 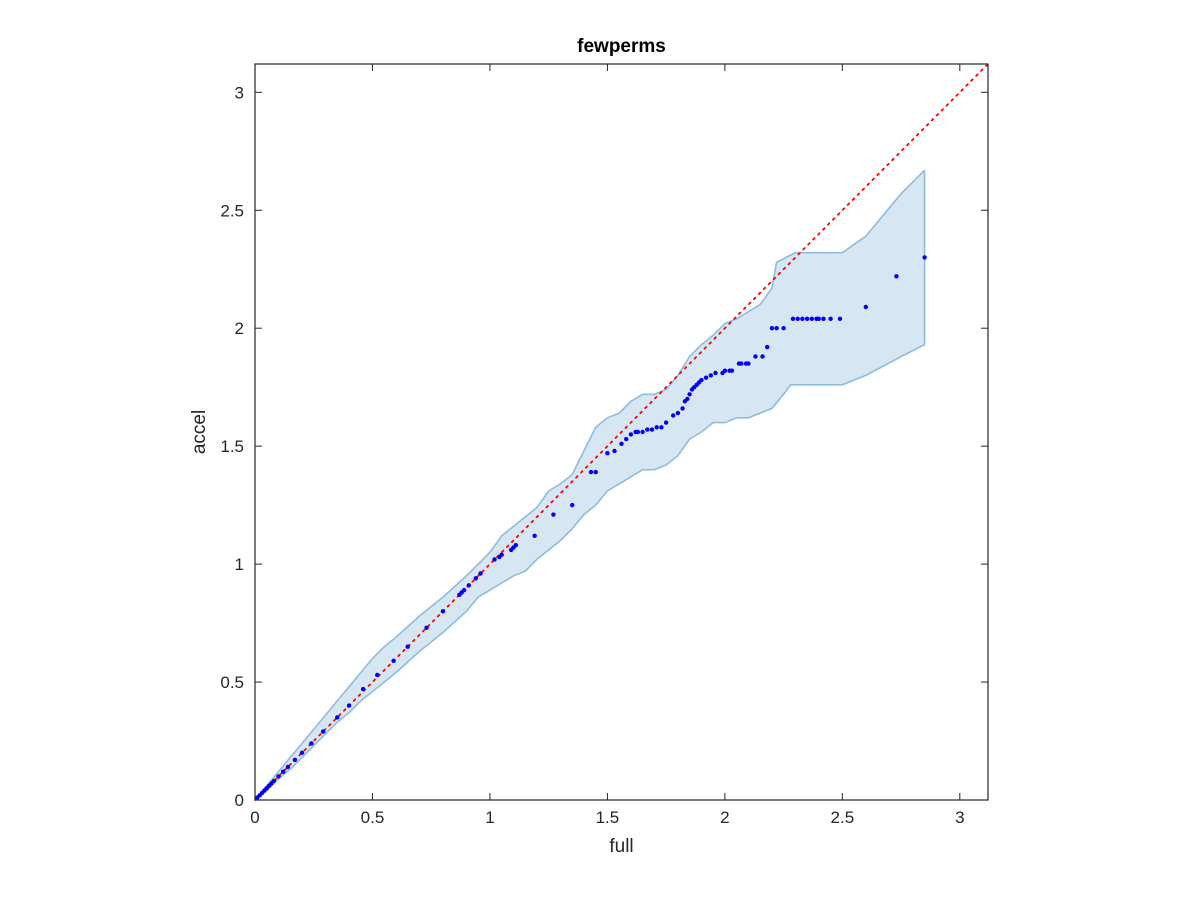 I want to click on y-tick-label: 1, so click(x=239, y=564).